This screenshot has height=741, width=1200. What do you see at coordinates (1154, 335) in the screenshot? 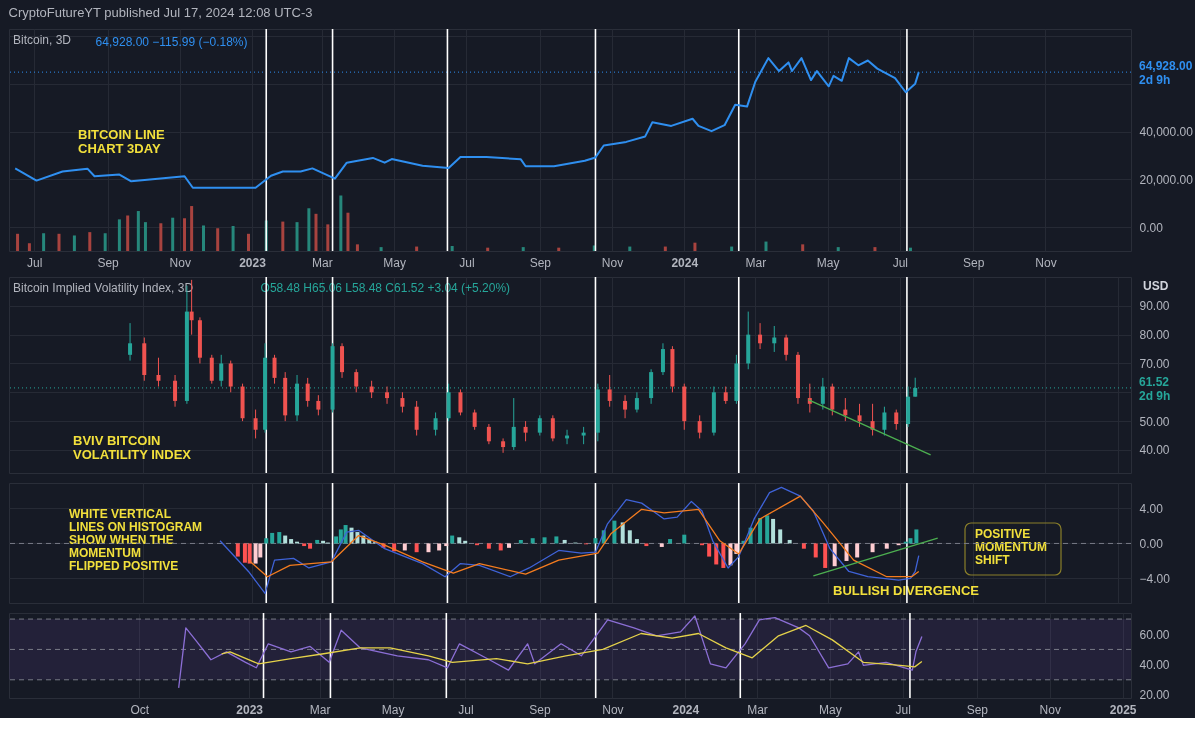
I see `y-tick-label: 80.00` at bounding box center [1154, 335].